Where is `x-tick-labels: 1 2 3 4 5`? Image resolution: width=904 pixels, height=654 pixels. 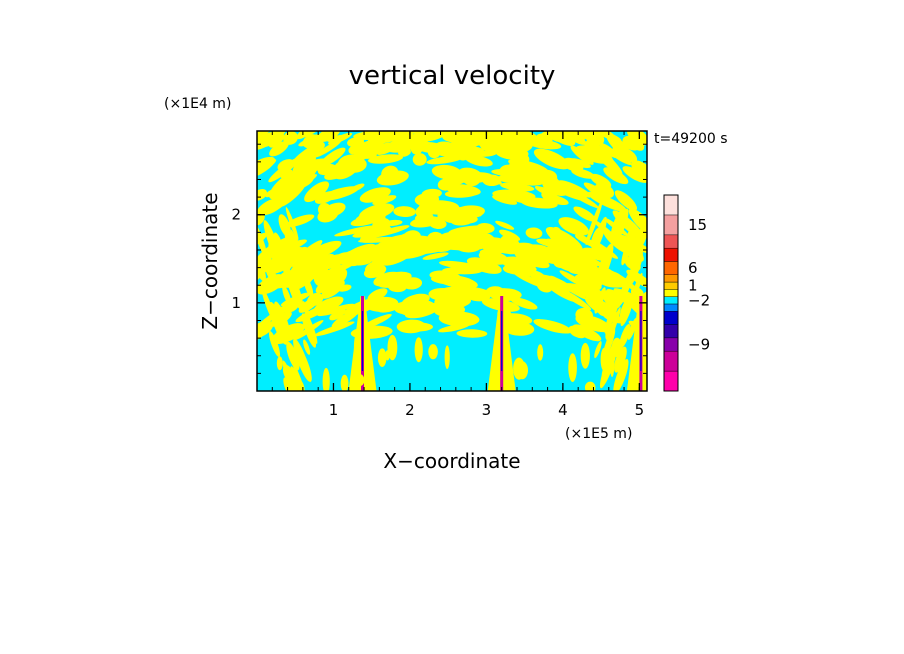 x-tick-labels: 1 2 3 4 5 is located at coordinates (486, 410).